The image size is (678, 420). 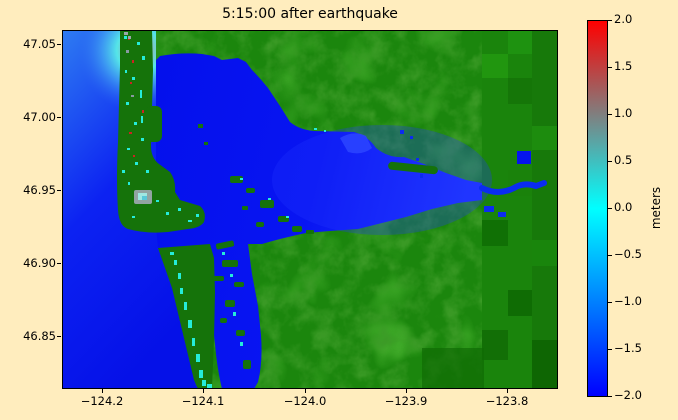 I want to click on river-channel, so click(x=513, y=187).